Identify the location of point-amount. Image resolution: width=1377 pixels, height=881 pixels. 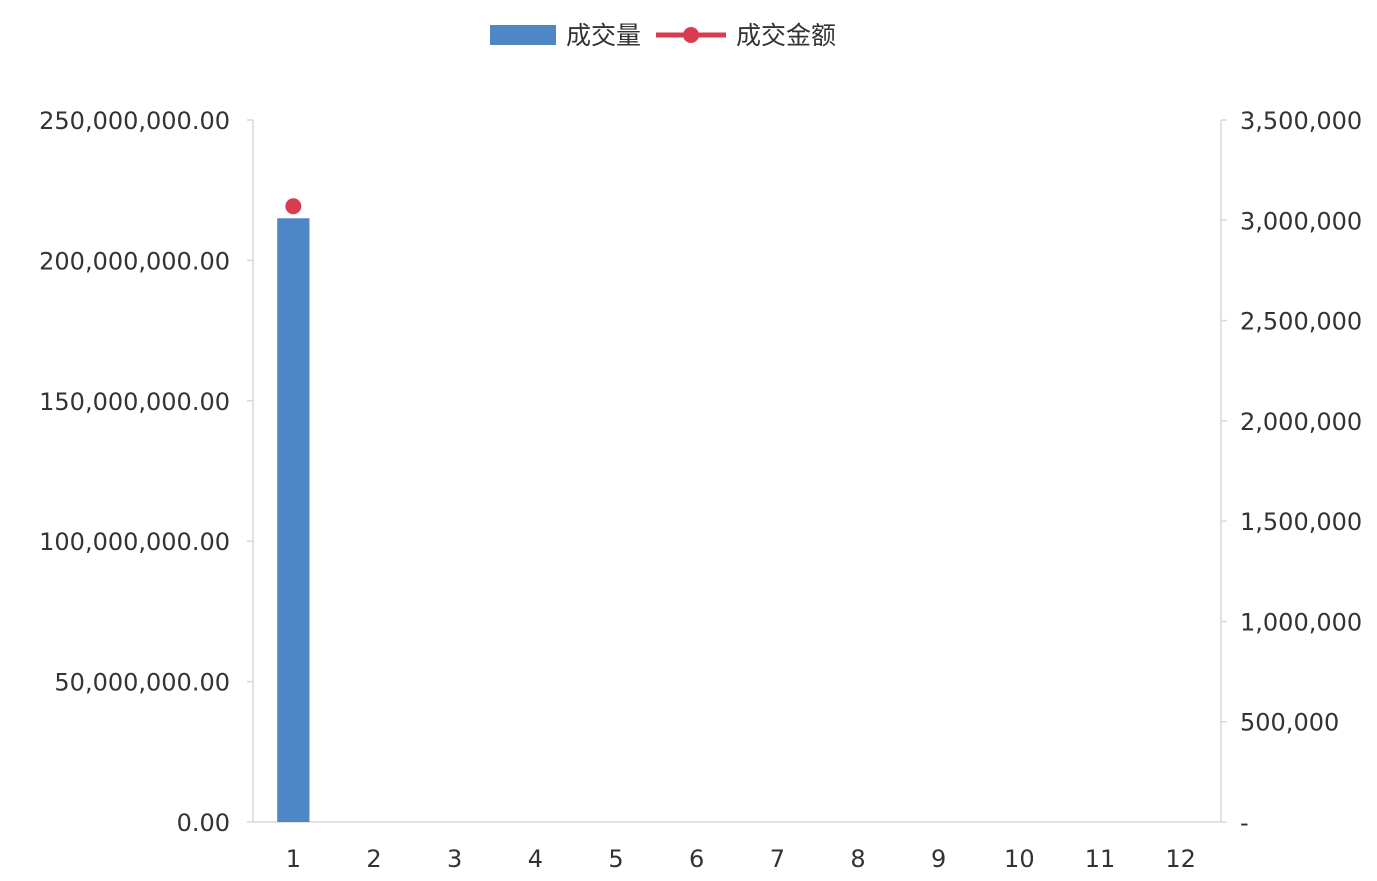
(293, 206).